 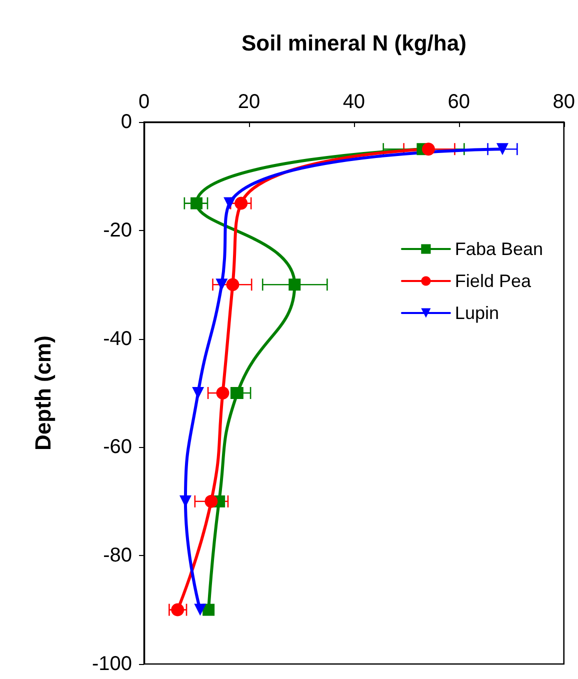 I want to click on x-tick-label: 0, so click(x=144, y=102).